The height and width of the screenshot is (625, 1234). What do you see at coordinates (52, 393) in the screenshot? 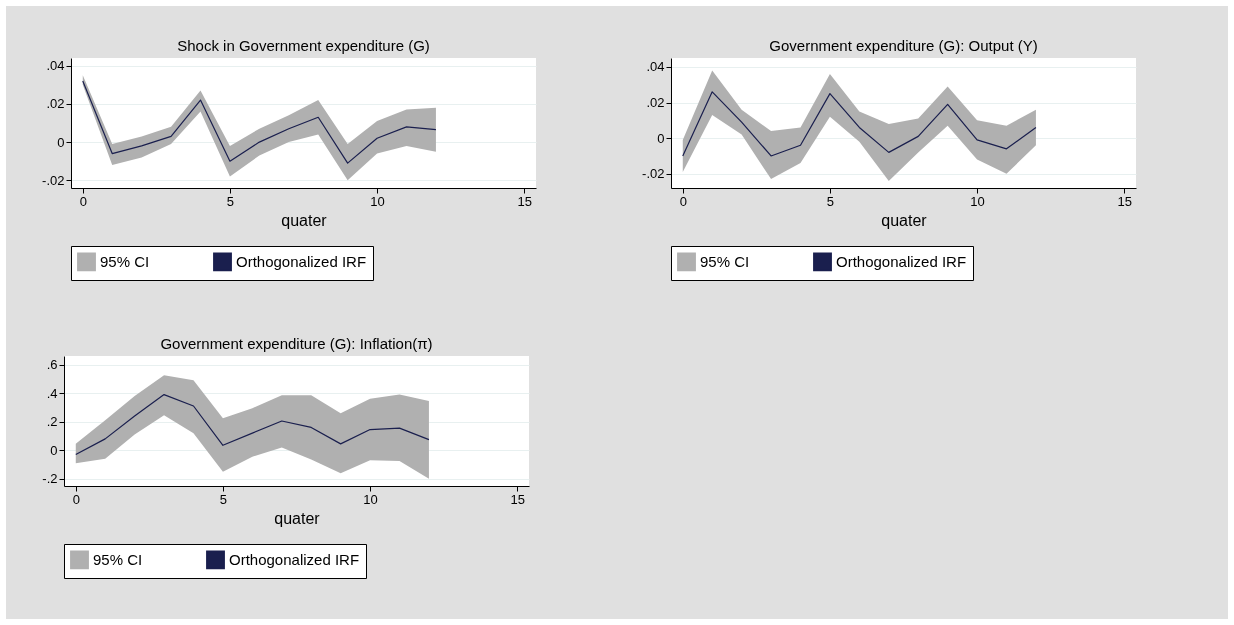
I see `y-tick-label: .4` at bounding box center [52, 393].